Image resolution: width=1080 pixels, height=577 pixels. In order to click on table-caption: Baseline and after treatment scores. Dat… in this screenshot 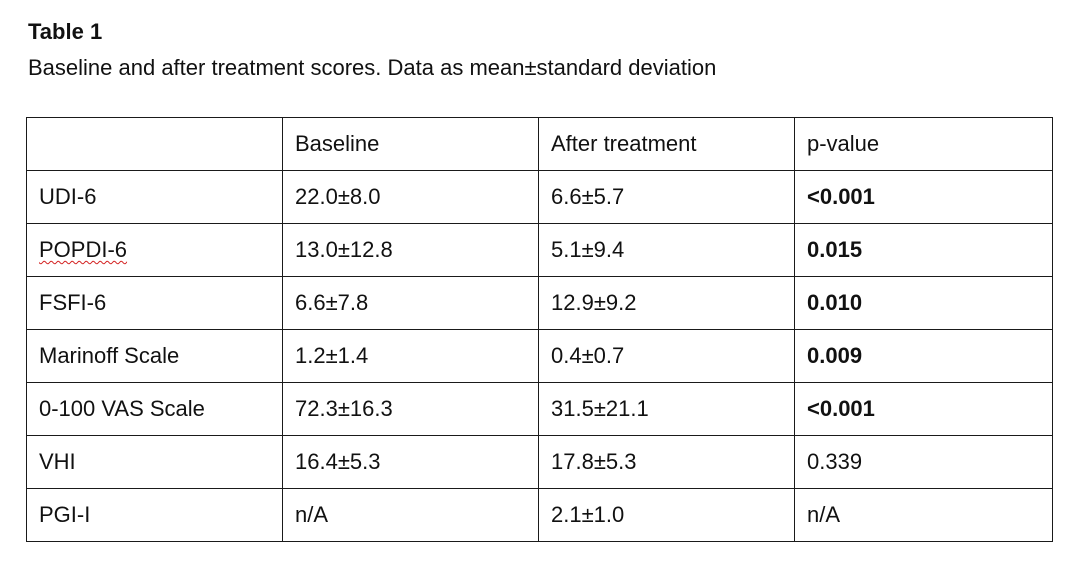, I will do `click(372, 67)`.